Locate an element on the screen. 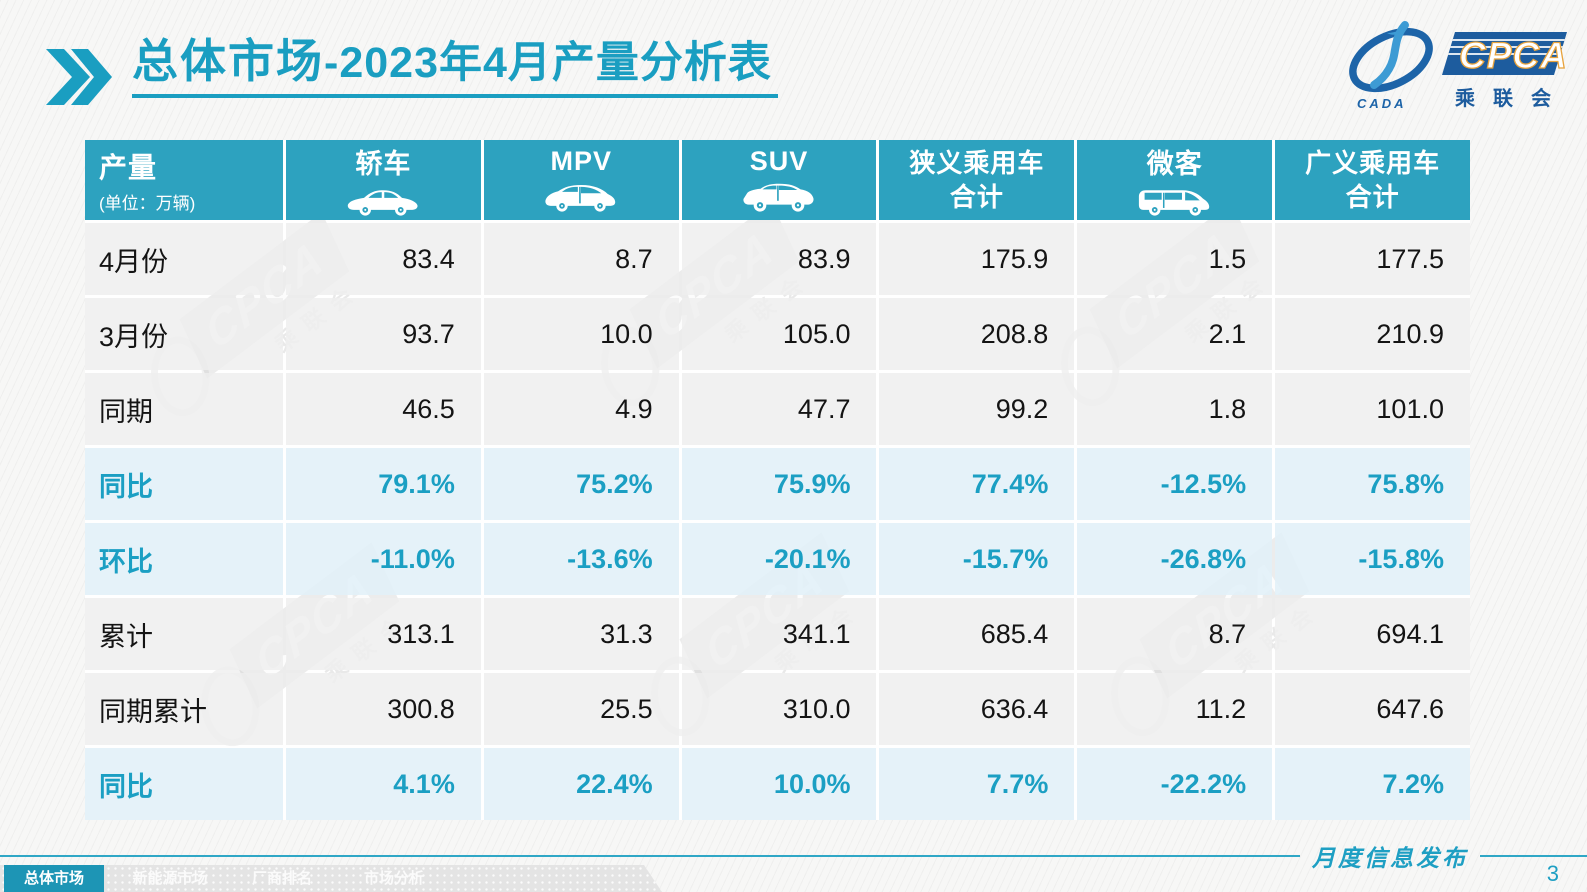 The width and height of the screenshot is (1587, 892). divider-line-right is located at coordinates (1533, 856).